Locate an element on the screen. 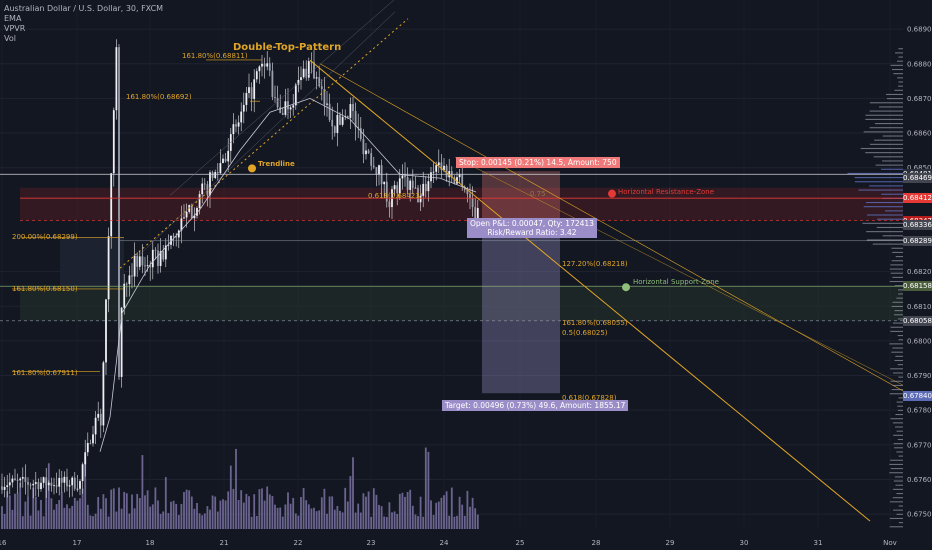 The image size is (932, 550). fib-label: 0.75 is located at coordinates (538, 194).